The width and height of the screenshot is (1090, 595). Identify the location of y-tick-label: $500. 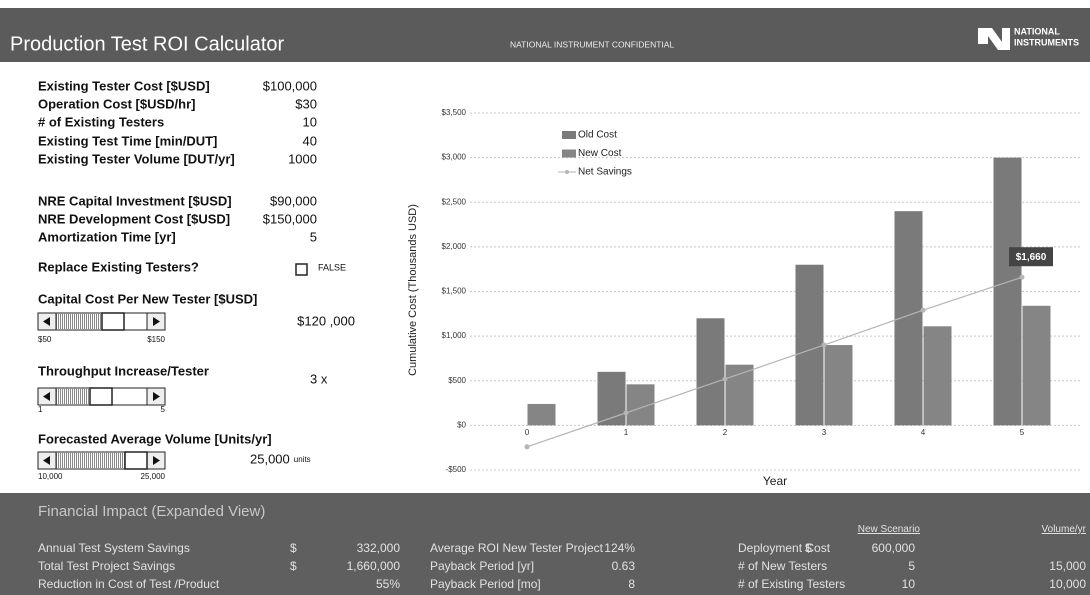
(457, 380).